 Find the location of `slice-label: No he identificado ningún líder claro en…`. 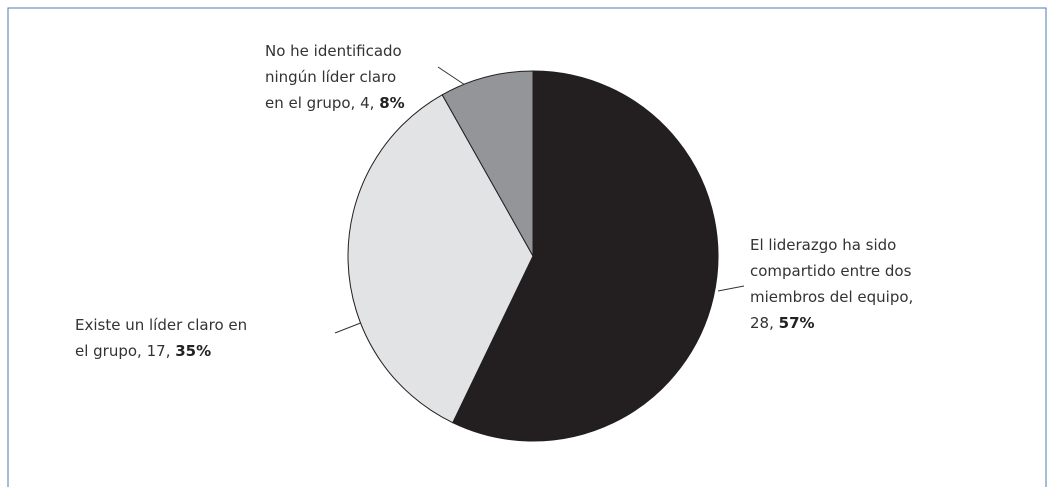

slice-label: No he identificado ningún líder claro en… is located at coordinates (341, 77).